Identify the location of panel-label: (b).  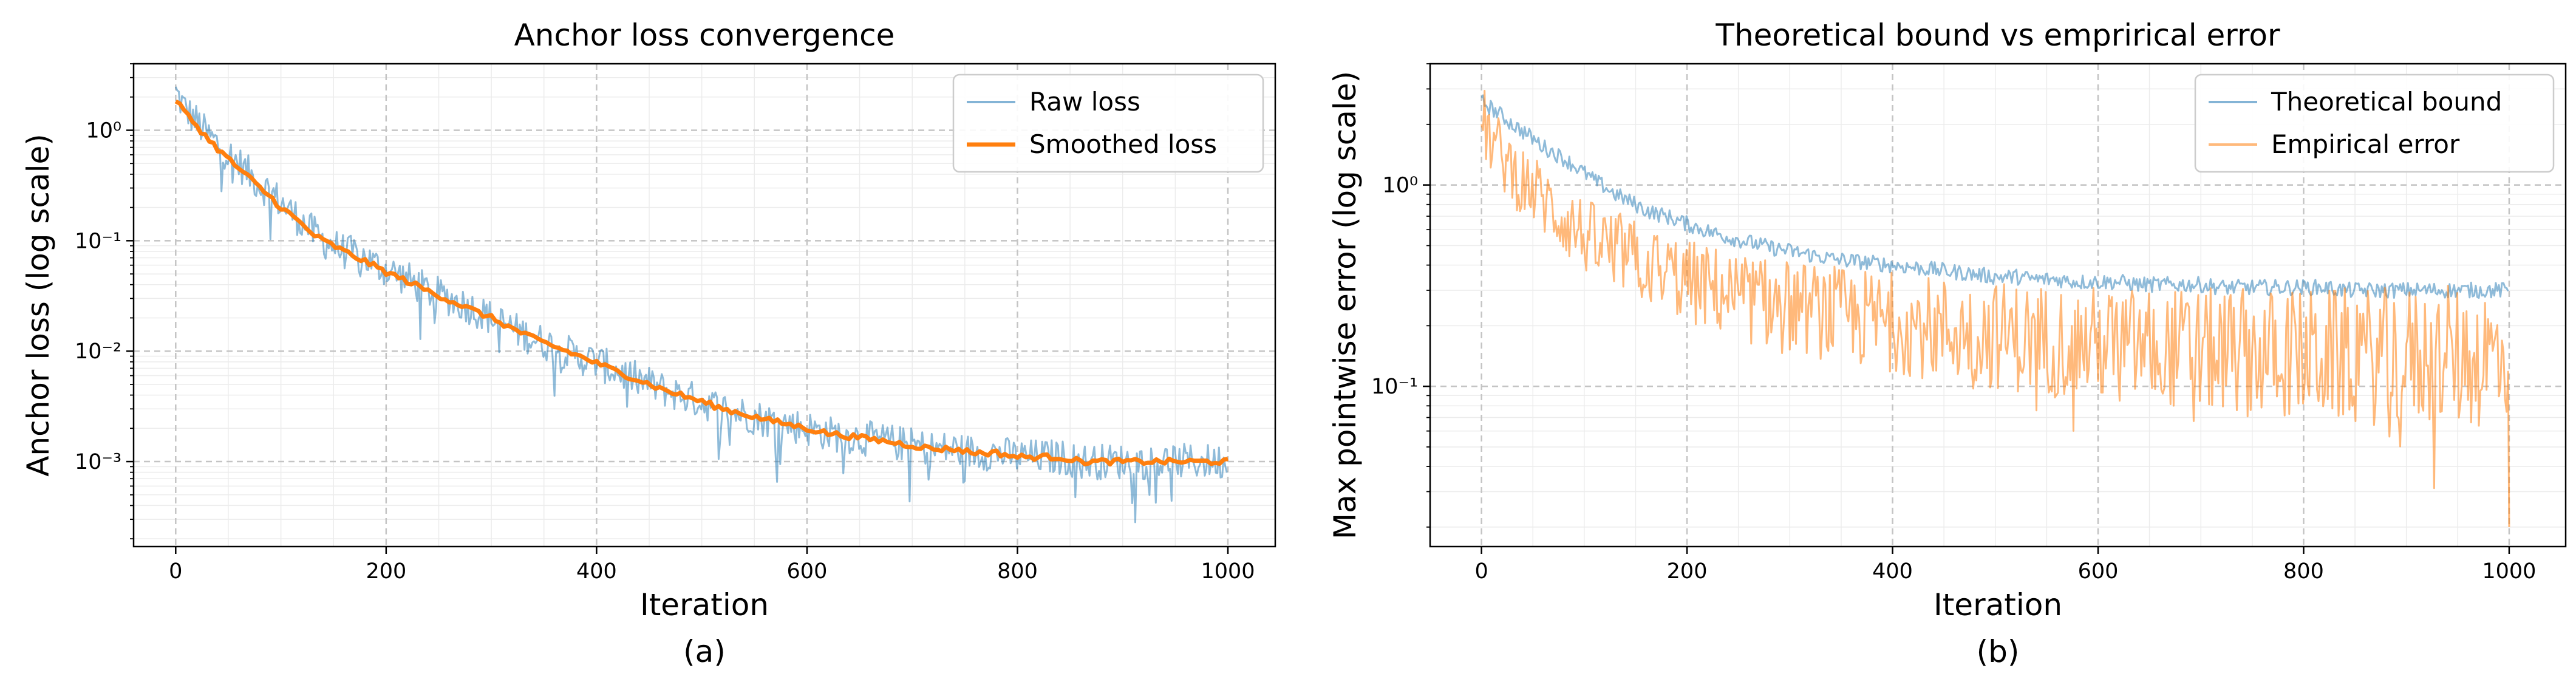
(1999, 651).